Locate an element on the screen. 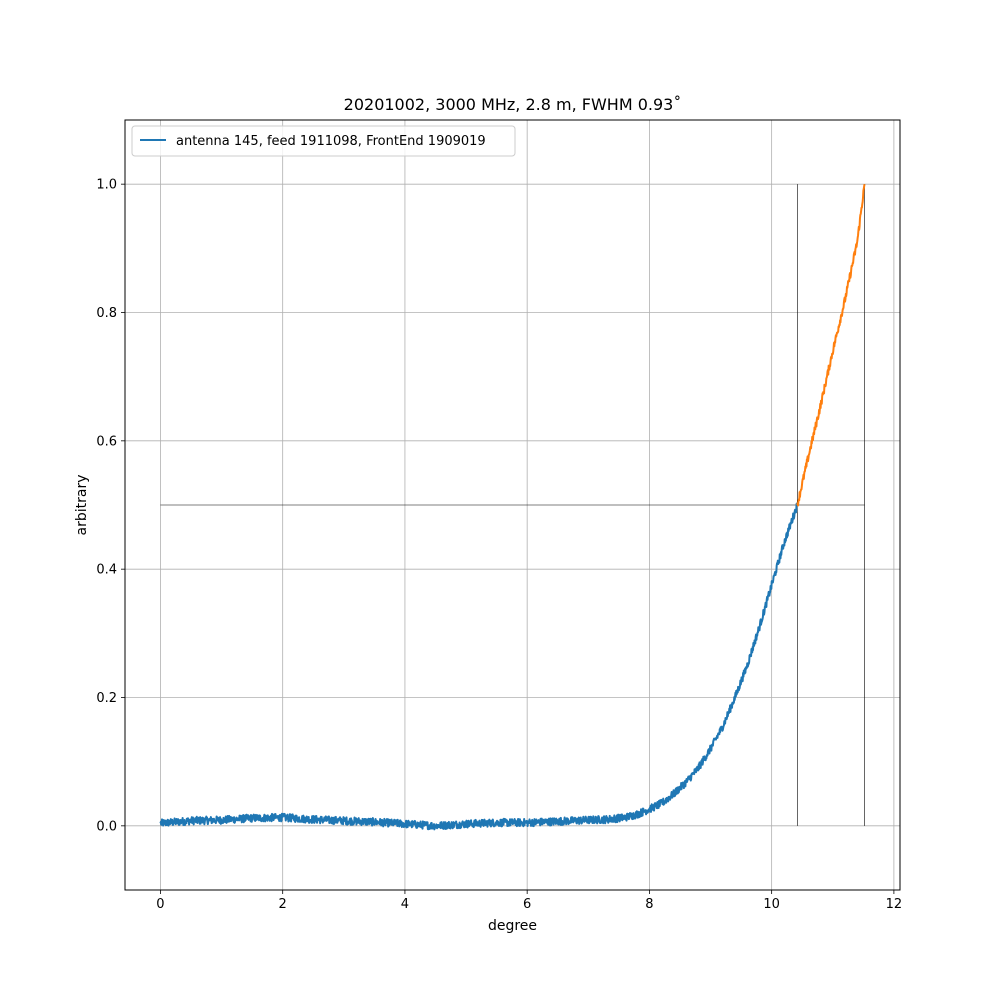  chart-title: 20201002, 3000 MHz, 2.8 m, FWHM 0.93˚ is located at coordinates (513, 104).